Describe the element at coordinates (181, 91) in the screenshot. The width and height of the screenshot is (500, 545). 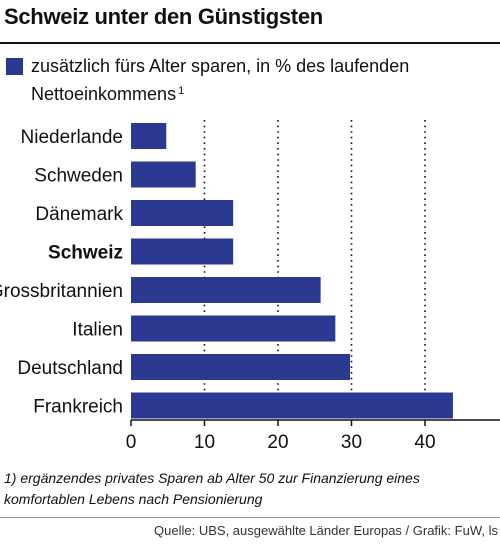
I see `legend-footnote-marker: 1` at that location.